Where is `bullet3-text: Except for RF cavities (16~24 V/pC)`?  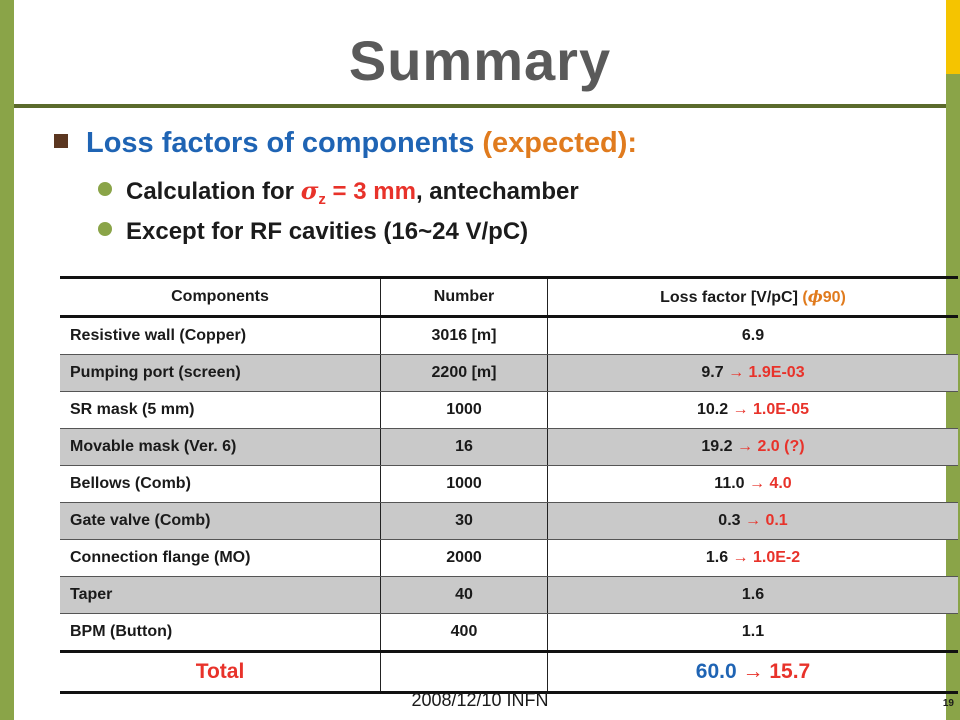 bullet3-text: Except for RF cavities (16~24 V/pC) is located at coordinates (327, 231).